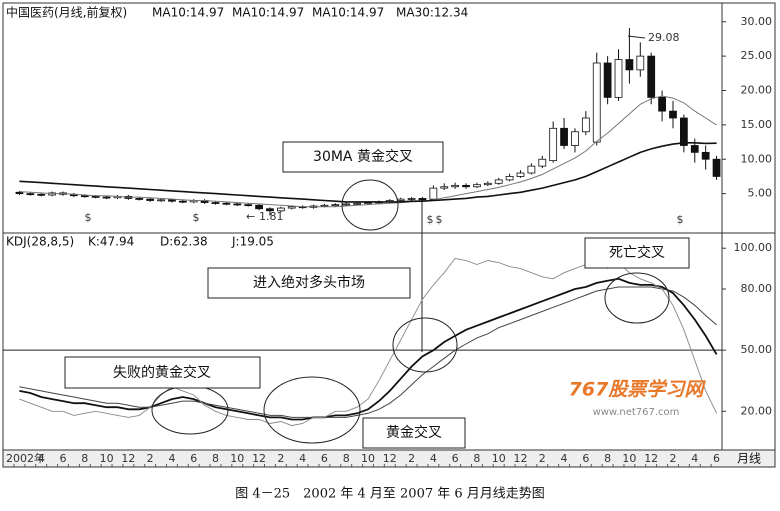  I want to click on main-title: 中国医药(月线,前复权), so click(66, 12).